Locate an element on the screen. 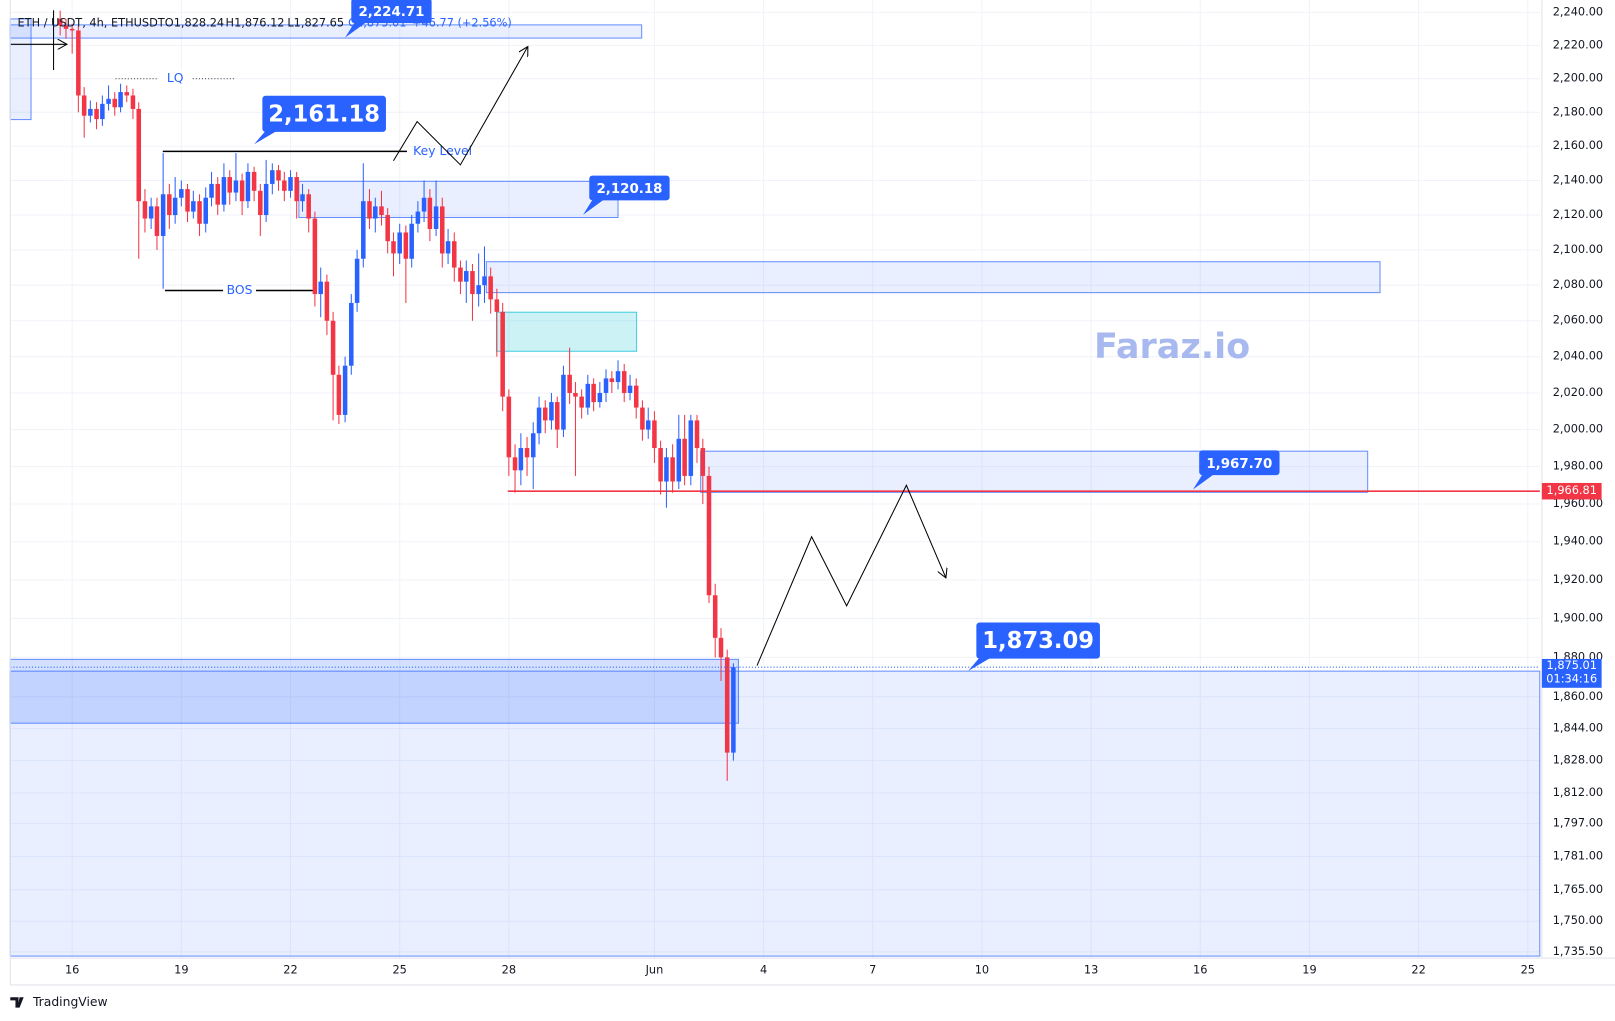 The height and width of the screenshot is (1021, 1615). y-tick-label: 1,980.00 is located at coordinates (1578, 466).